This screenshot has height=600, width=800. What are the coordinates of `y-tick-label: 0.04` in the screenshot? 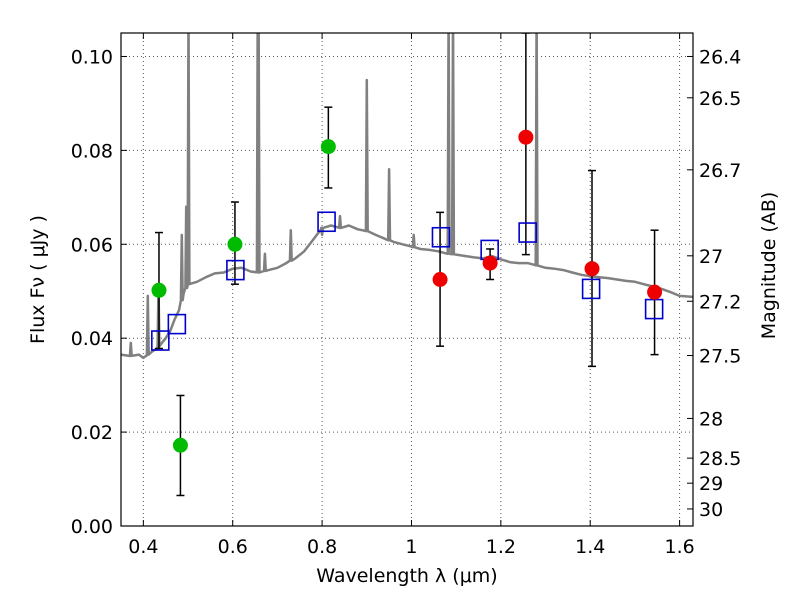 It's located at (92, 339).